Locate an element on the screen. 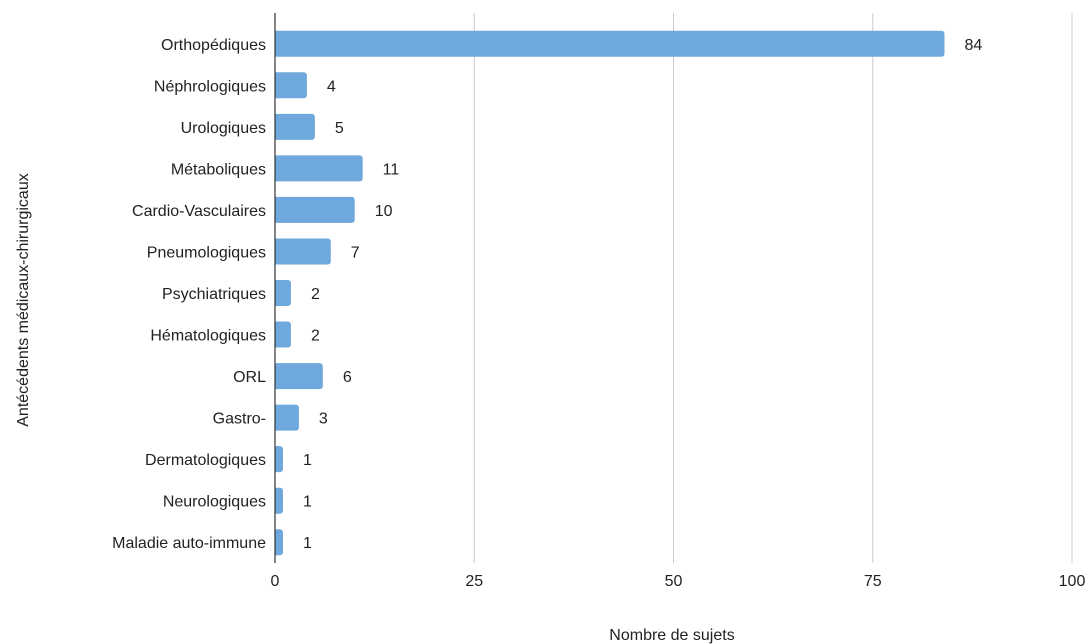 This screenshot has height=644, width=1092. y-axis-title: Antécédents médicaux-chirurgicaux is located at coordinates (23, 299).